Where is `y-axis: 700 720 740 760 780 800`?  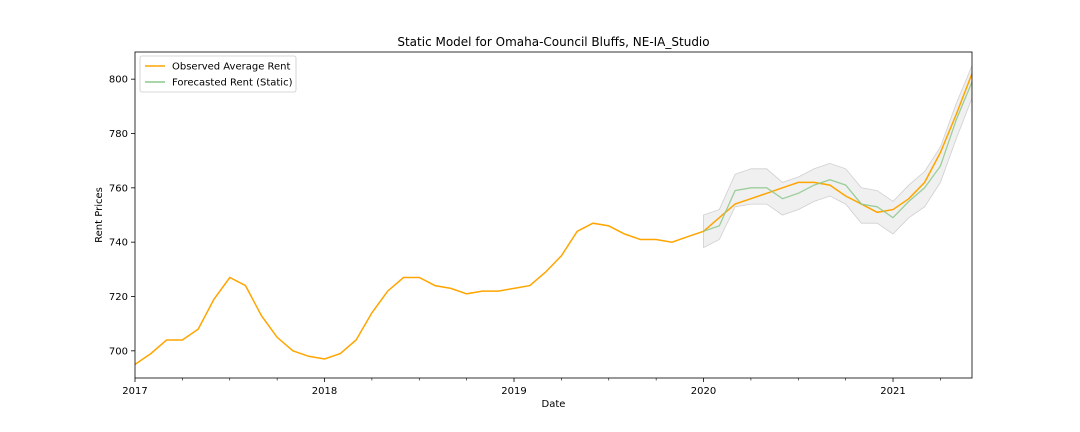 y-axis: 700 720 740 760 780 800 is located at coordinates (122, 216).